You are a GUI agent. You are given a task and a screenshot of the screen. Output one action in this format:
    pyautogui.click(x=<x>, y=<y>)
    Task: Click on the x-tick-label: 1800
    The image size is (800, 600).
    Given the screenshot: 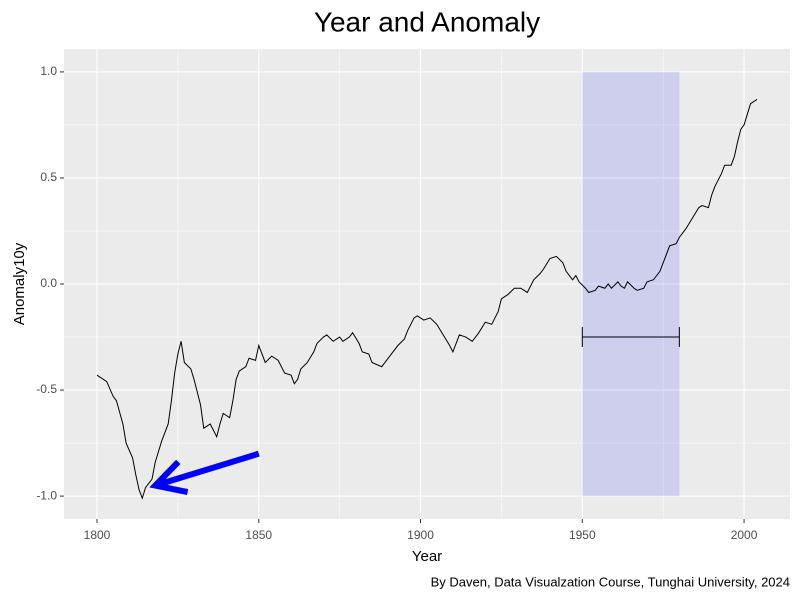 What is the action you would take?
    pyautogui.click(x=97, y=535)
    